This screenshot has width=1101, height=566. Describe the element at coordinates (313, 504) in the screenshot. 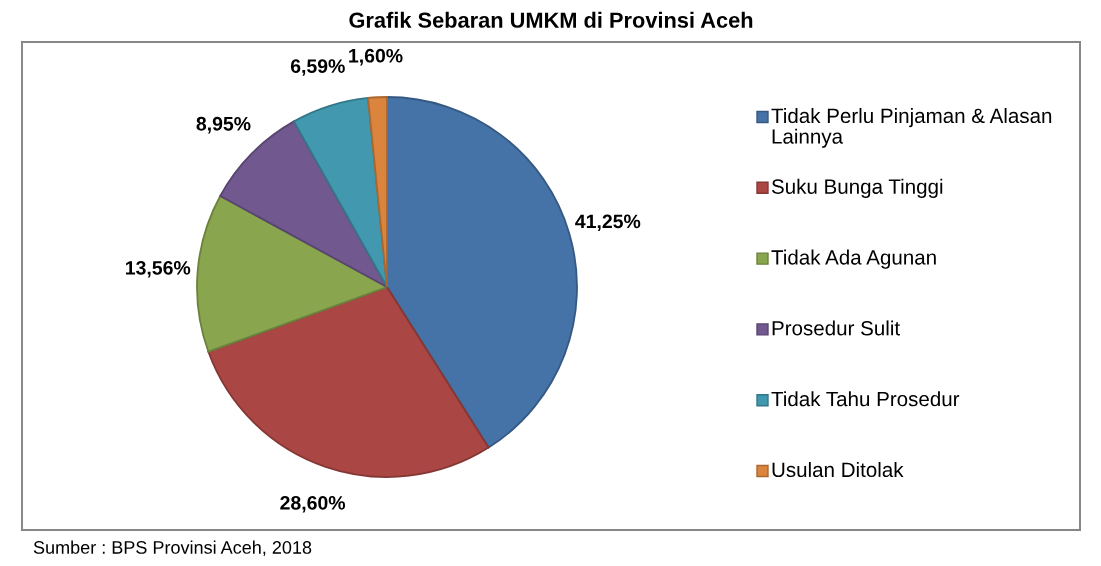

I see `data-label: 28,60%` at that location.